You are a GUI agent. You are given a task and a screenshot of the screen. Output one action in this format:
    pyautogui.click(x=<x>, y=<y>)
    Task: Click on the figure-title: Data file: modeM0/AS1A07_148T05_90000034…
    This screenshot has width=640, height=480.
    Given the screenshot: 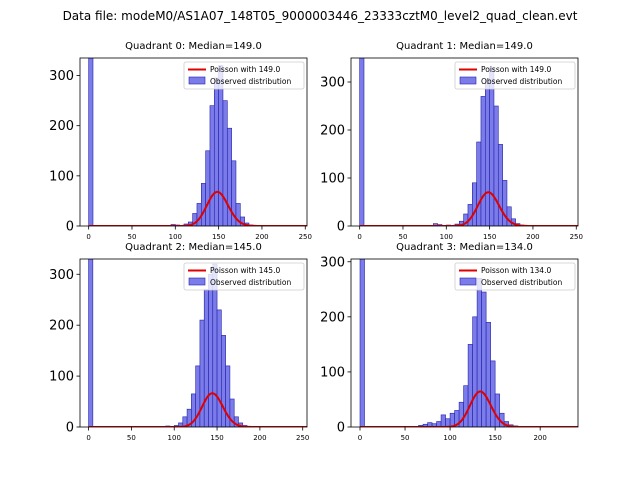 What is the action you would take?
    pyautogui.click(x=320, y=16)
    